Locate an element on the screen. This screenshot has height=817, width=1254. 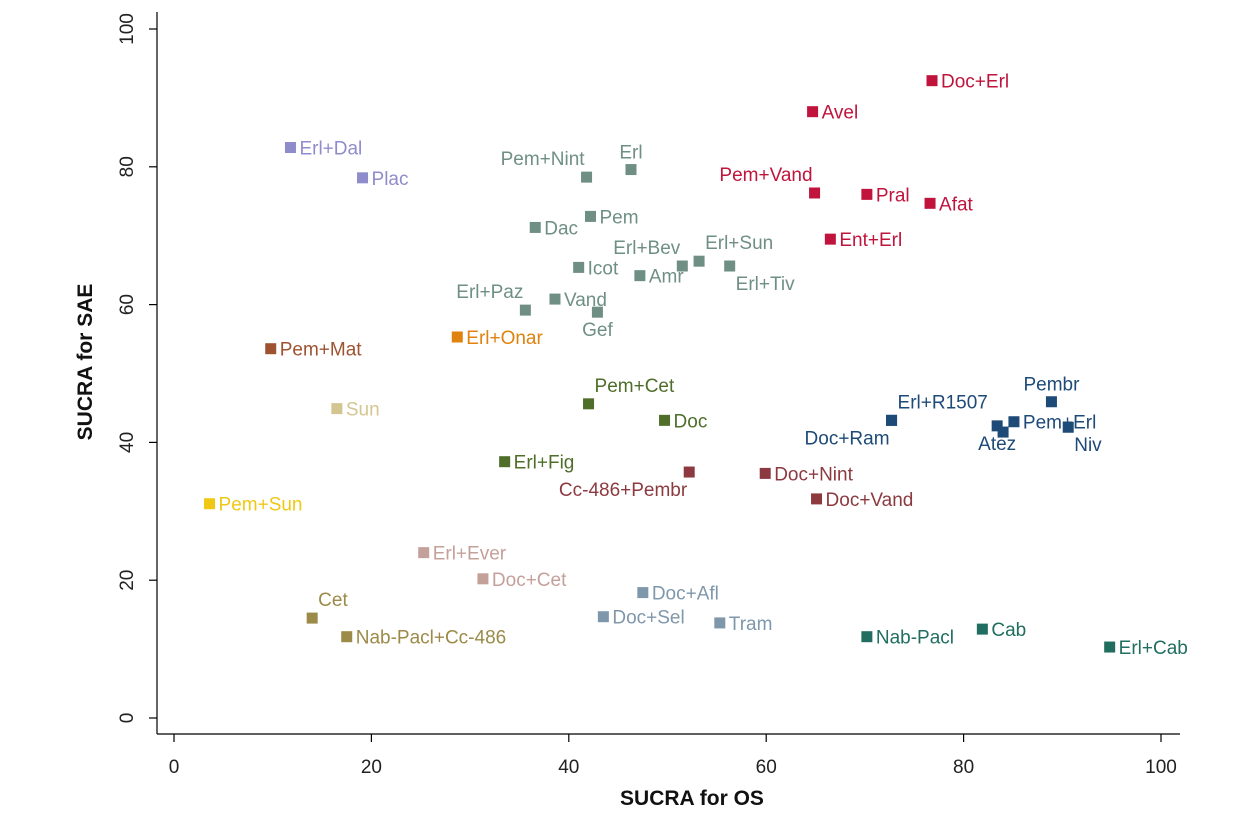
y-tick-label: 60 is located at coordinates (127, 304).